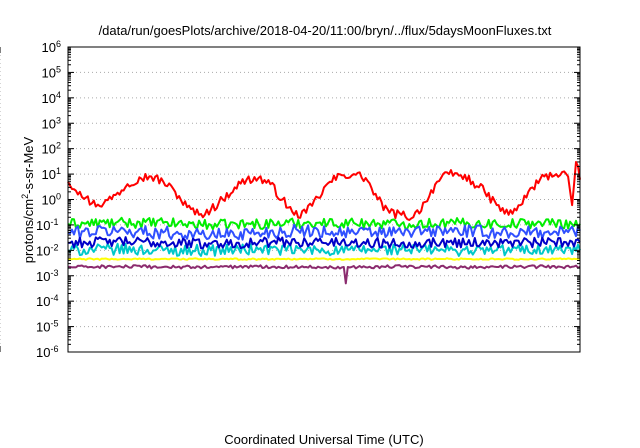 The width and height of the screenshot is (640, 448). What do you see at coordinates (58, 120) in the screenshot?
I see `y-tick-exponent: 3` at bounding box center [58, 120].